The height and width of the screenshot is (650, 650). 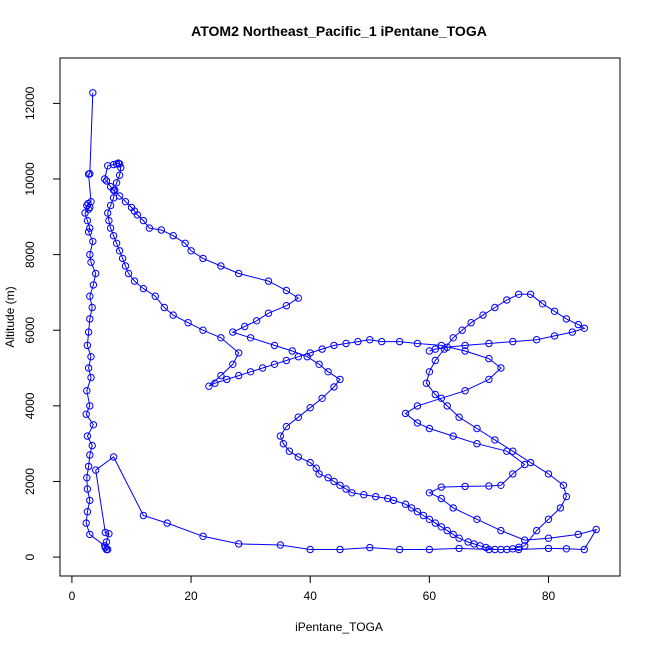 What do you see at coordinates (72, 596) in the screenshot?
I see `x-tick-label: 0` at bounding box center [72, 596].